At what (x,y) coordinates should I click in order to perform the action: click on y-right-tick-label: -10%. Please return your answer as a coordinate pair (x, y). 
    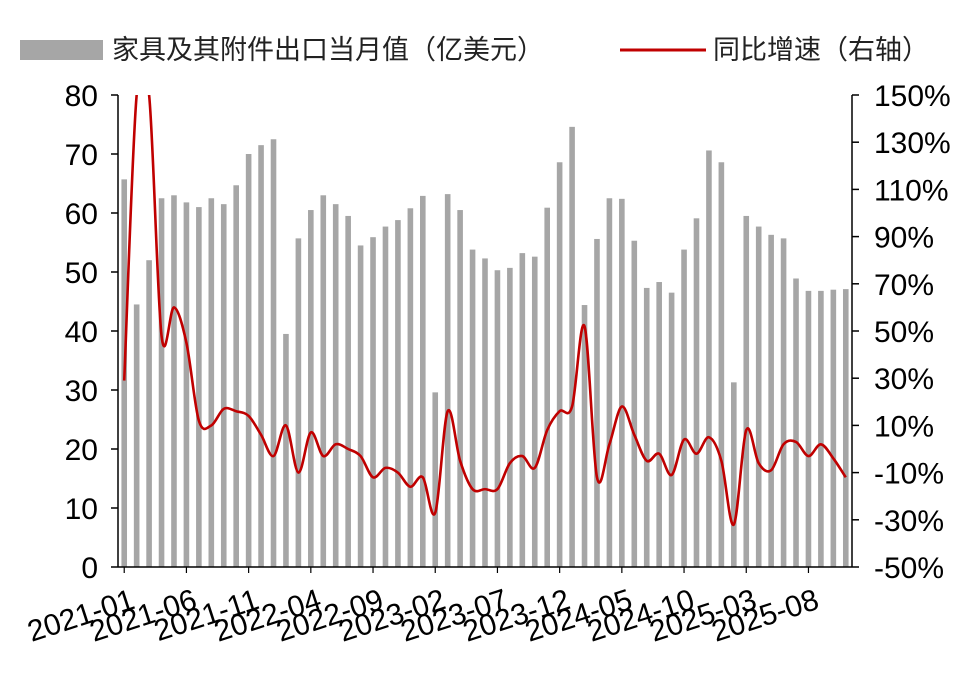
    Looking at the image, I should click on (909, 474).